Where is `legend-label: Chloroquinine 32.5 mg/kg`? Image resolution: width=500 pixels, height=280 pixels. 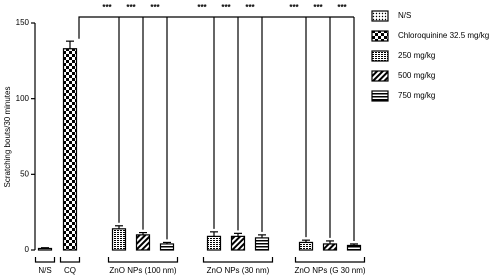 legend-label: Chloroquinine 32.5 mg/kg is located at coordinates (443, 35).